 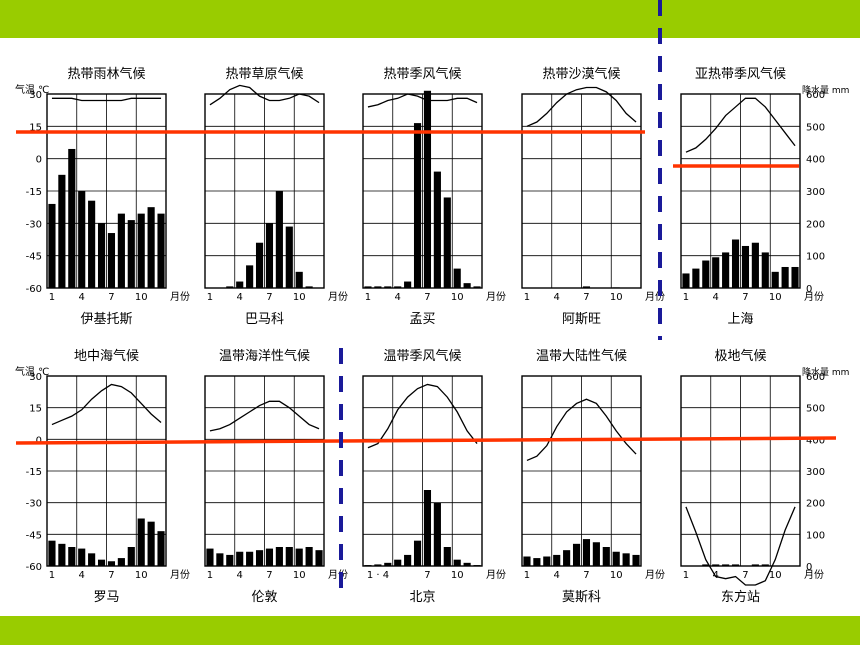 I want to click on precipitation-tick-label: 0, so click(x=809, y=289).